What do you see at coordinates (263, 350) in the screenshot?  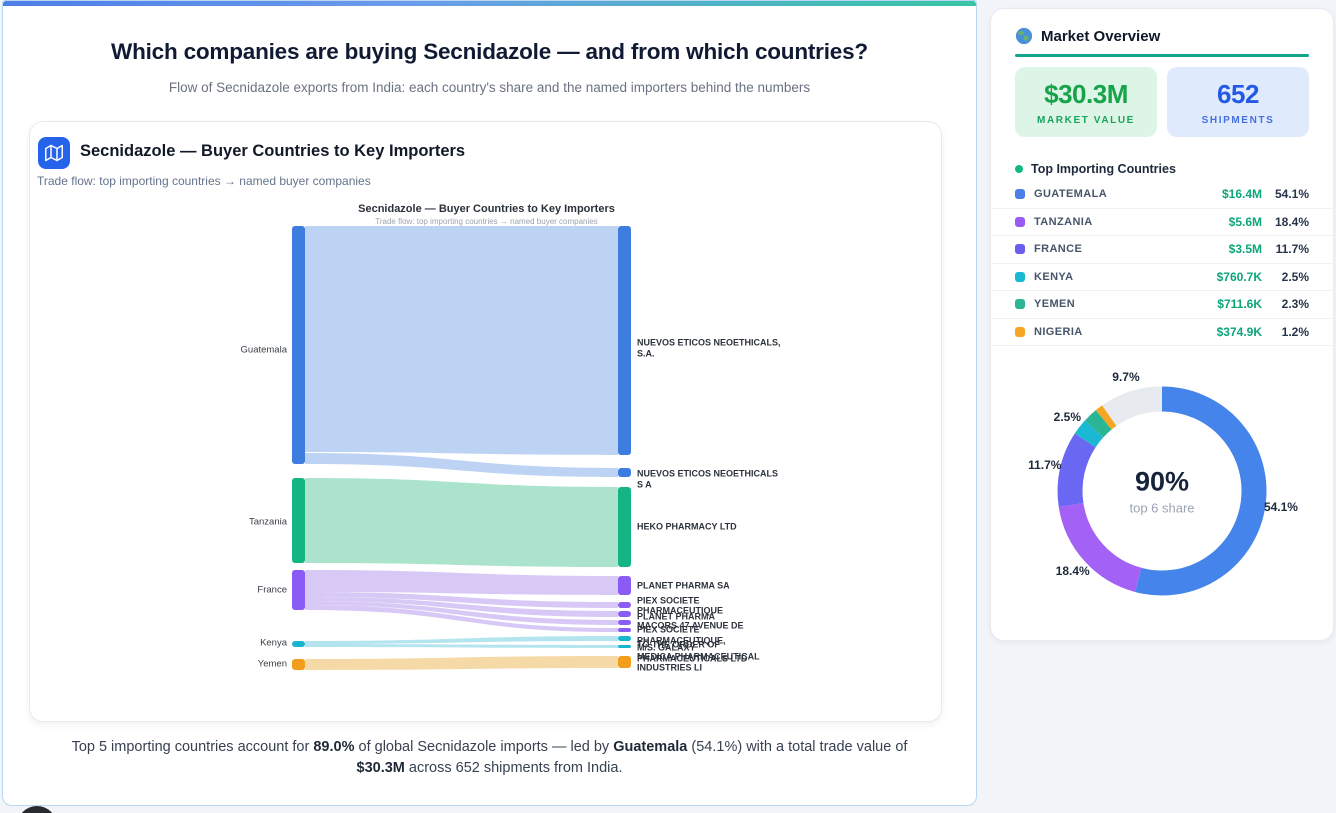 I see `sankey-source-label: Guatemala` at bounding box center [263, 350].